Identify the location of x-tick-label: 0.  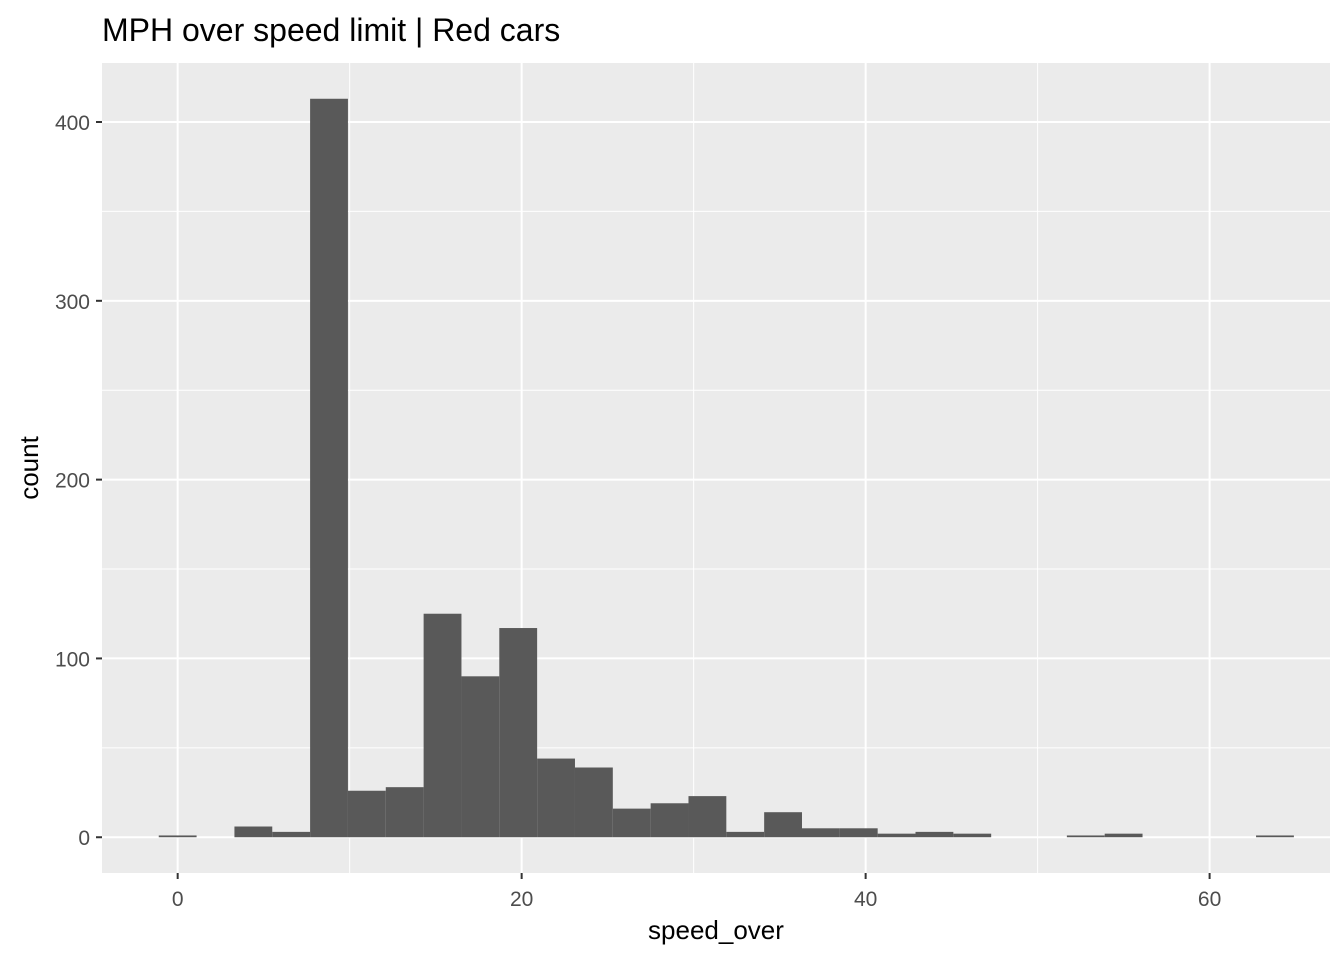
(178, 899).